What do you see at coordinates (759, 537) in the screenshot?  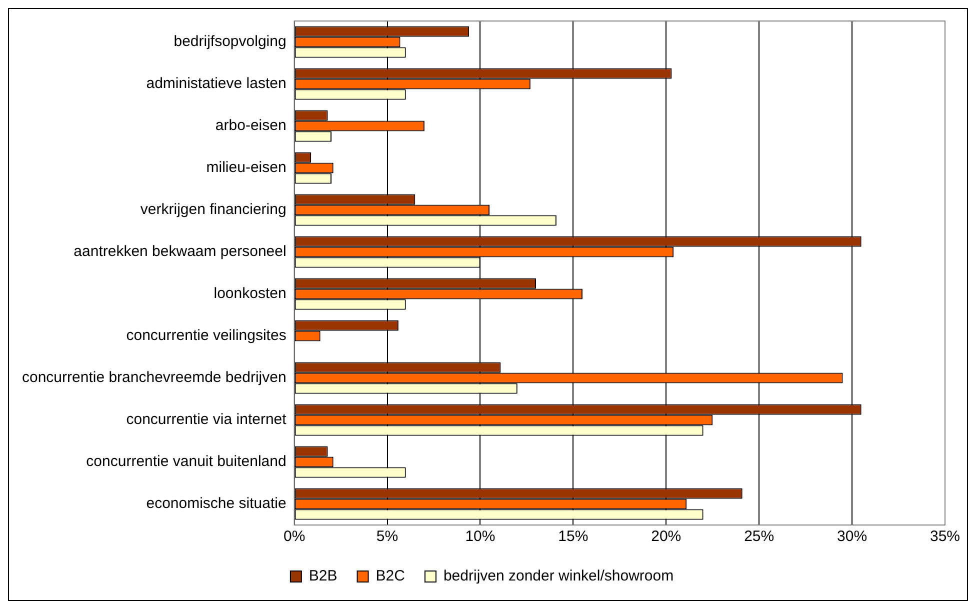 I see `x-tick-label: 25%` at bounding box center [759, 537].